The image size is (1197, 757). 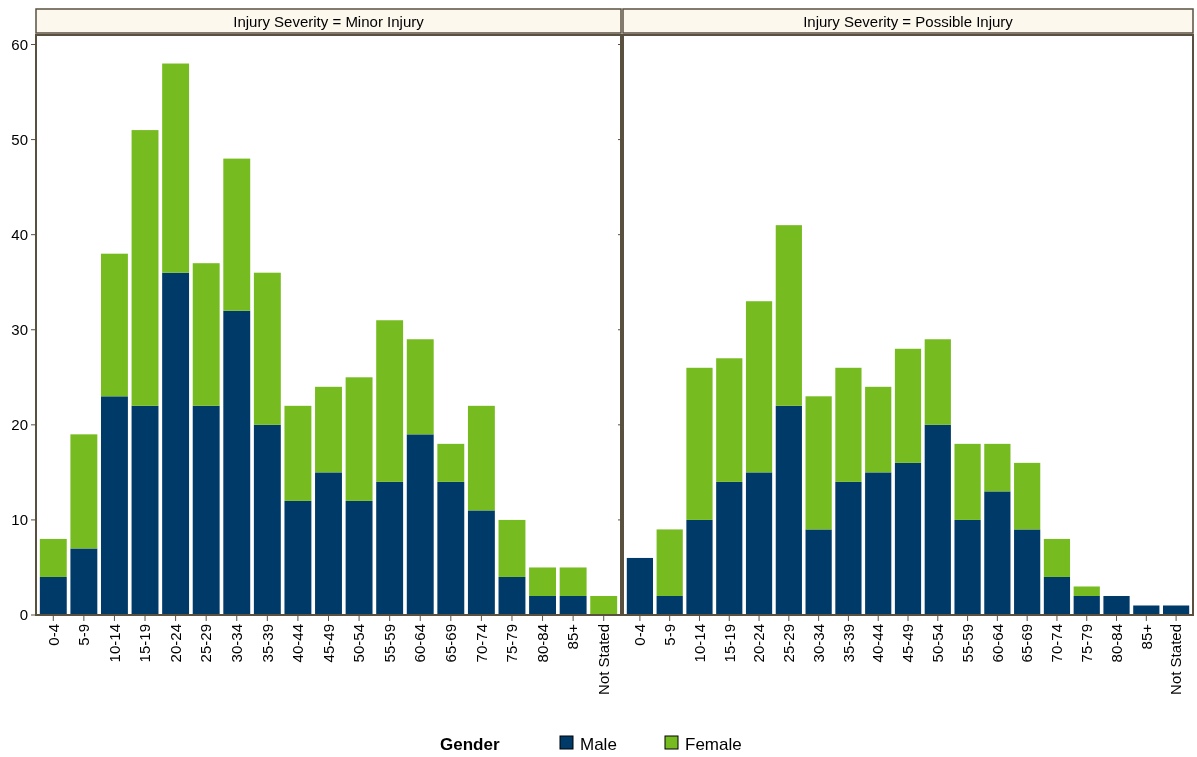 I want to click on y-tick-label: 0, so click(x=23, y=615).